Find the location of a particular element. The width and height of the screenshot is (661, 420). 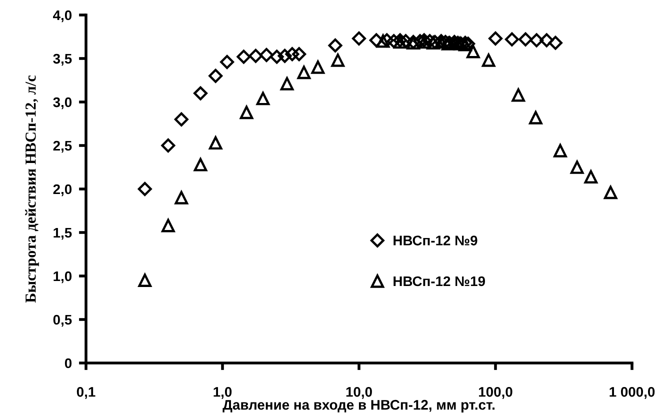

y-axis-title: Быстрота действия НВСп-12, л/с is located at coordinates (32, 189).